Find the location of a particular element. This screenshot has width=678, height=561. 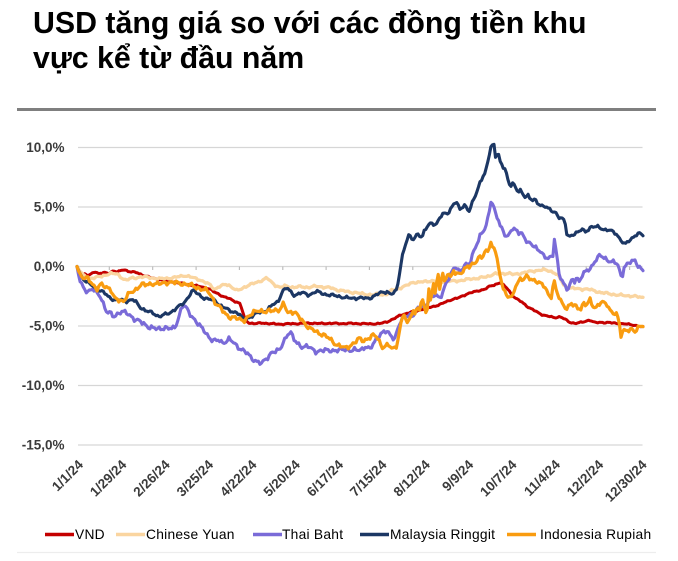

svg-text: 2/26/24 is located at coordinates (151, 478).